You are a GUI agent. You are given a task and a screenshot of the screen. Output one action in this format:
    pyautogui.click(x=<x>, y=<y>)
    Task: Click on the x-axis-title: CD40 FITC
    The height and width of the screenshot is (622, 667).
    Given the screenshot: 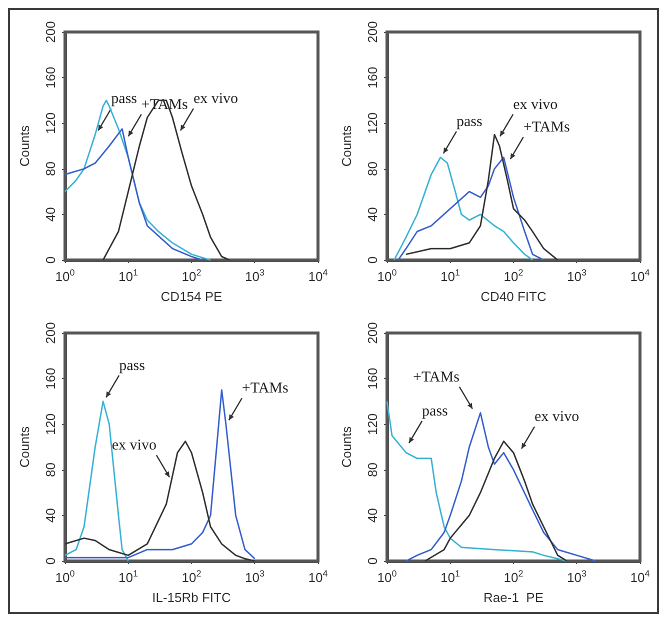 What is the action you would take?
    pyautogui.click(x=513, y=296)
    